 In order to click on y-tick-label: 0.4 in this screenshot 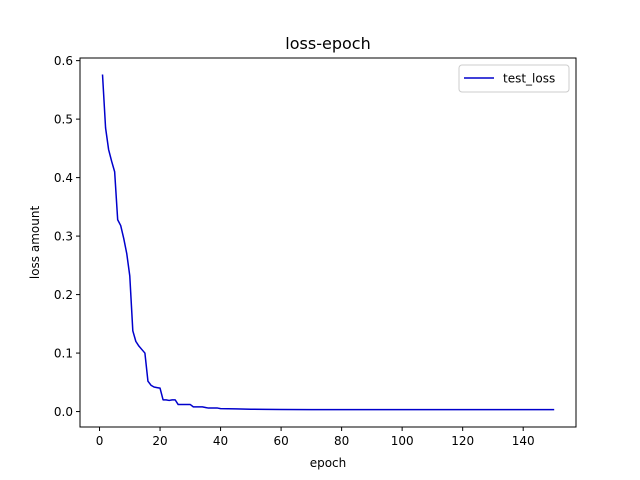, I will do `click(63, 178)`.